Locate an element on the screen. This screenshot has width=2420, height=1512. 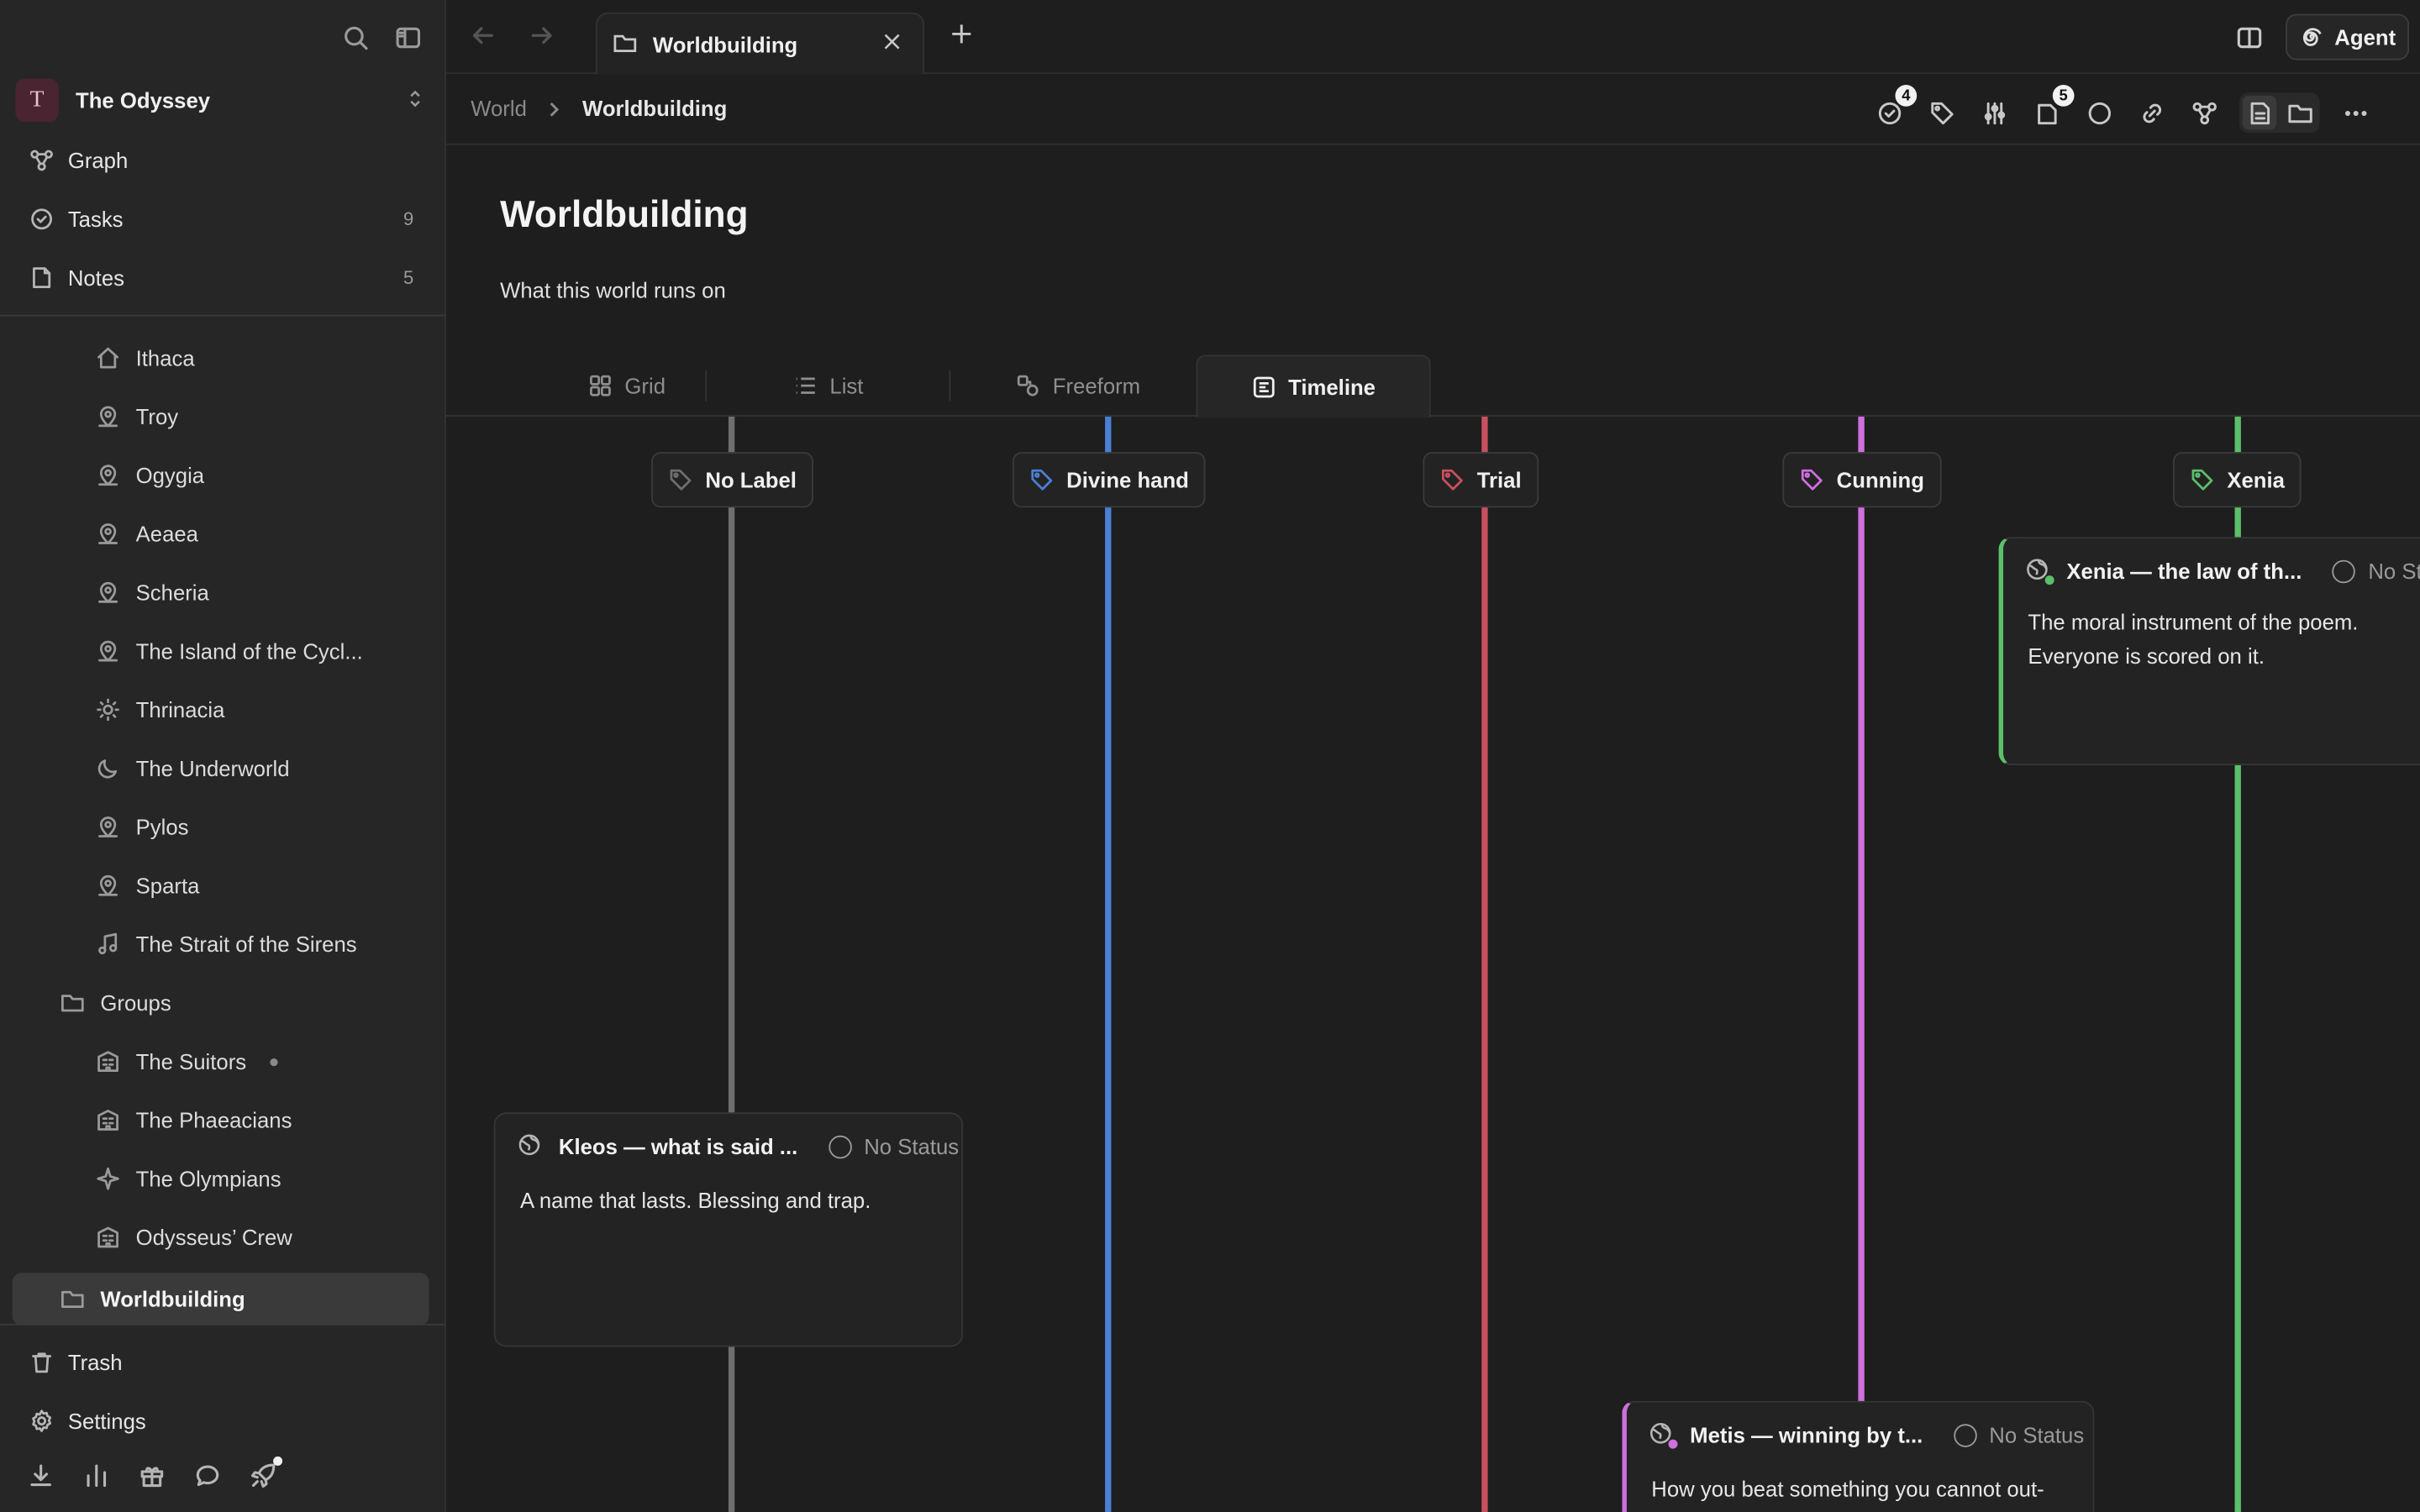
lane-label-cunning: Cunning is located at coordinates (1862, 480).